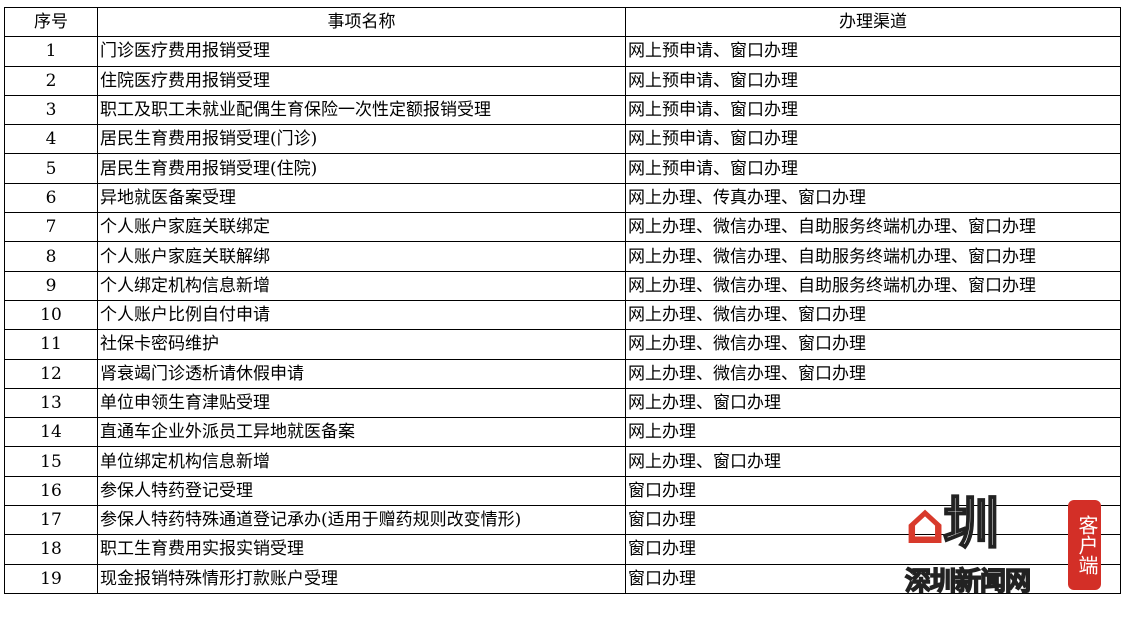  Describe the element at coordinates (361, 344) in the screenshot. I see `item-name: 社保卡密码维护` at that location.